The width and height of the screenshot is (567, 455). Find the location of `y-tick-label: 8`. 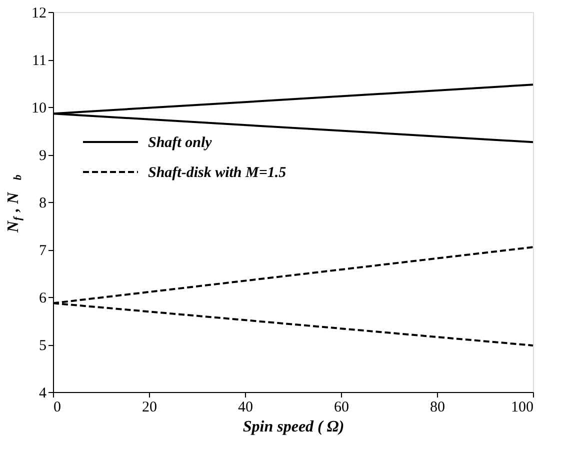

y-tick-label: 8 is located at coordinates (42, 204).